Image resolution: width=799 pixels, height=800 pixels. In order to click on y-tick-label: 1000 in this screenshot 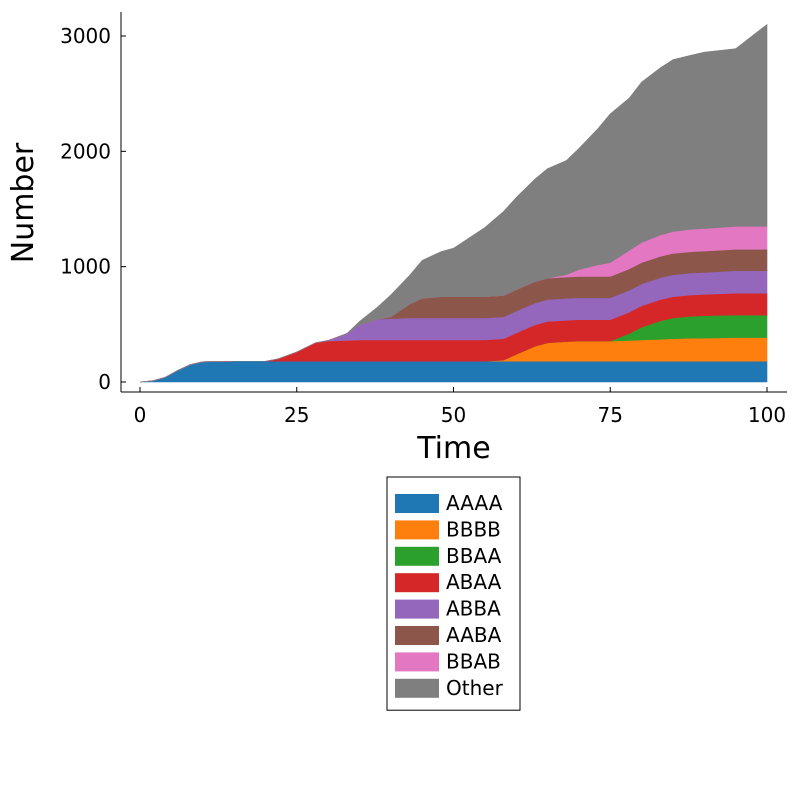, I will do `click(85, 267)`.